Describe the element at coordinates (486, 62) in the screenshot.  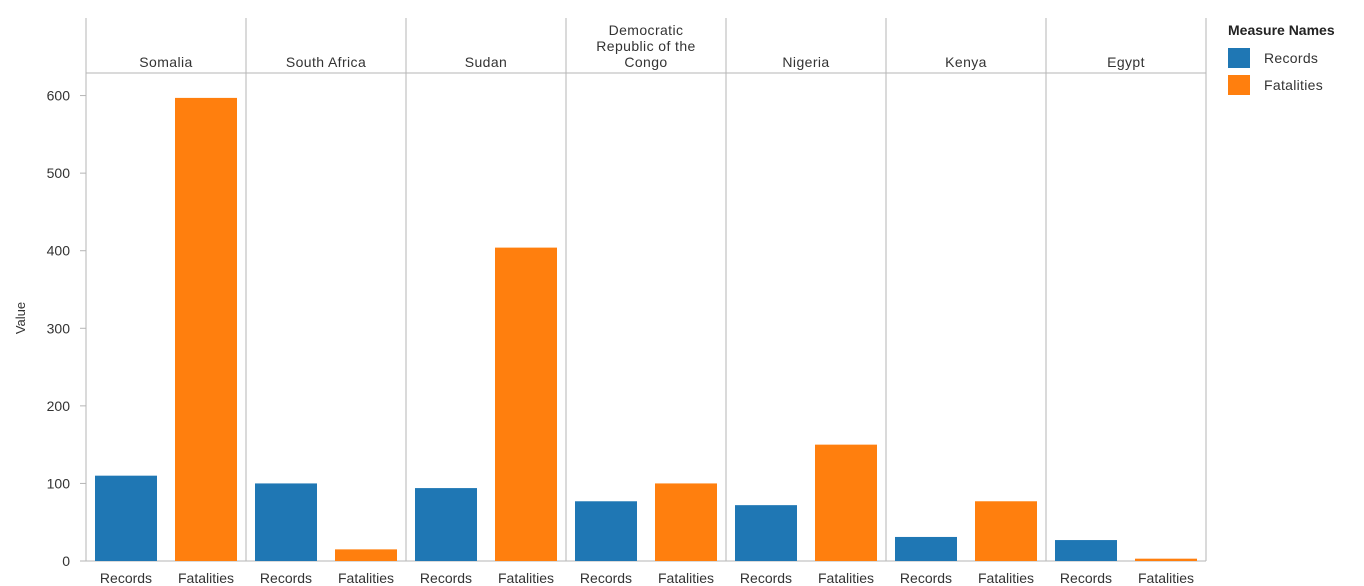
I see `facet-title: Sudan` at that location.